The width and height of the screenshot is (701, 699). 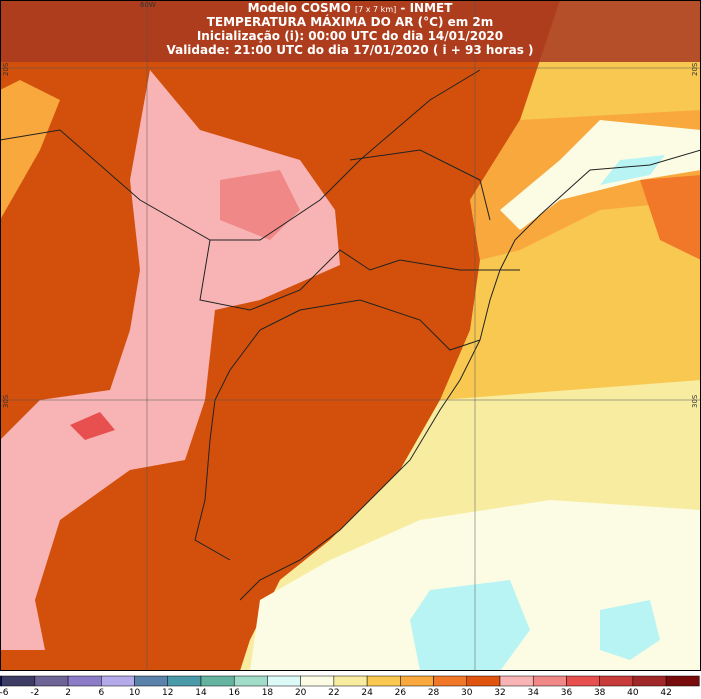 I want to click on header-model: Modelo COSMO [7 x 7 km] - INMET, so click(x=351, y=8).